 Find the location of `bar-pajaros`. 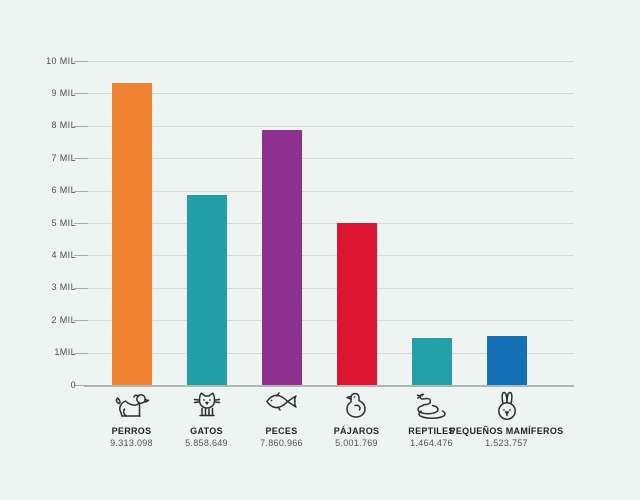

bar-pajaros is located at coordinates (356, 303).